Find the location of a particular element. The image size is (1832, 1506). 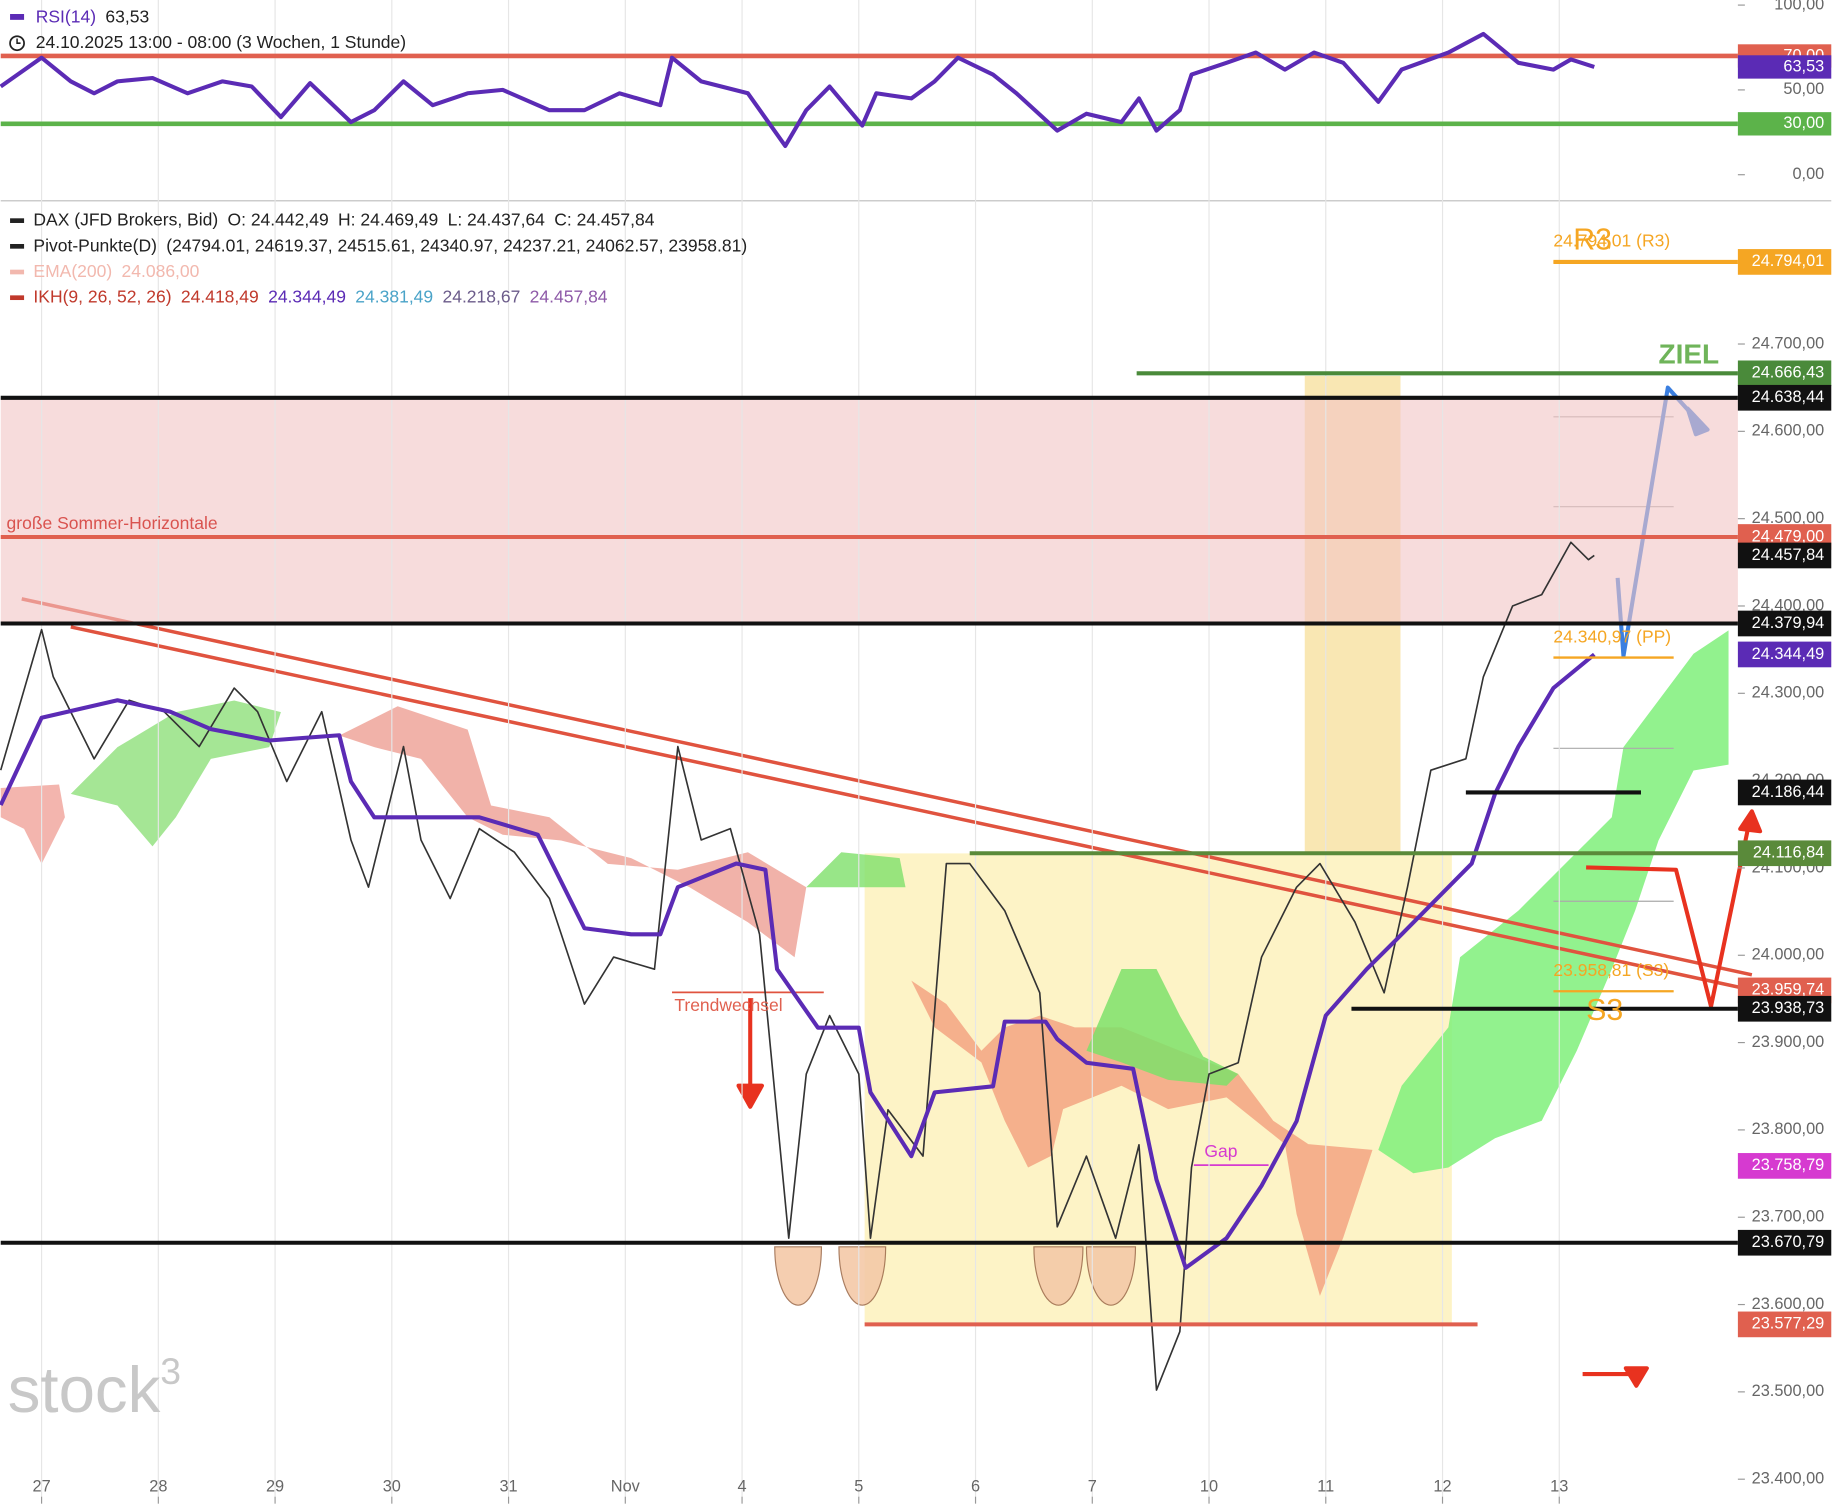

x-tick-label: 12 is located at coordinates (1442, 1487).